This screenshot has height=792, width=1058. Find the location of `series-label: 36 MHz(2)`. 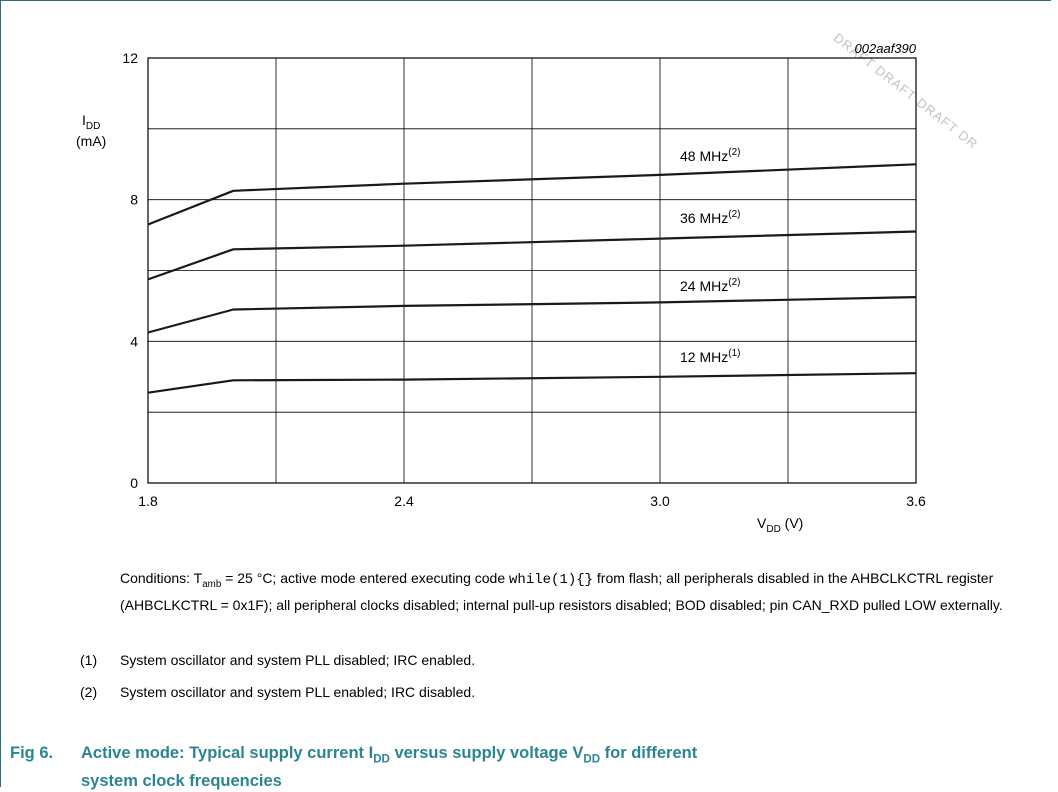

series-label: 36 MHz(2) is located at coordinates (710, 217).